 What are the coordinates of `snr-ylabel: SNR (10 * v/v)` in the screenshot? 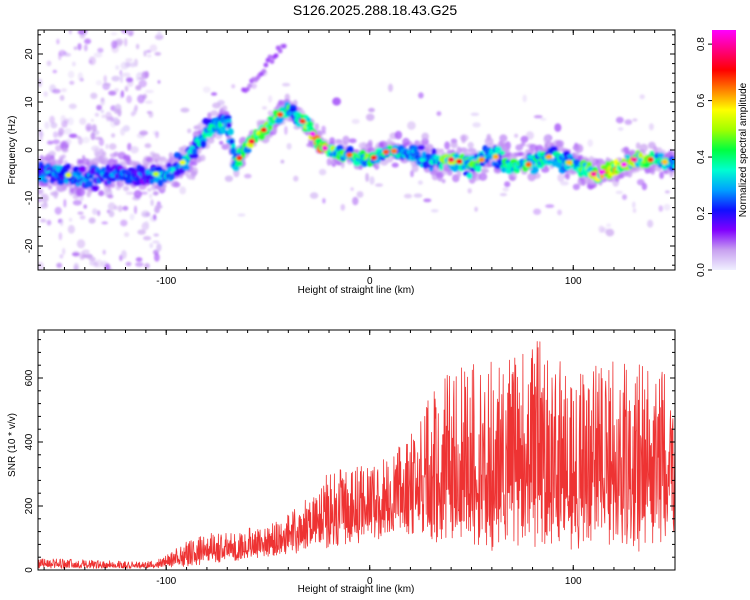 It's located at (12, 445).